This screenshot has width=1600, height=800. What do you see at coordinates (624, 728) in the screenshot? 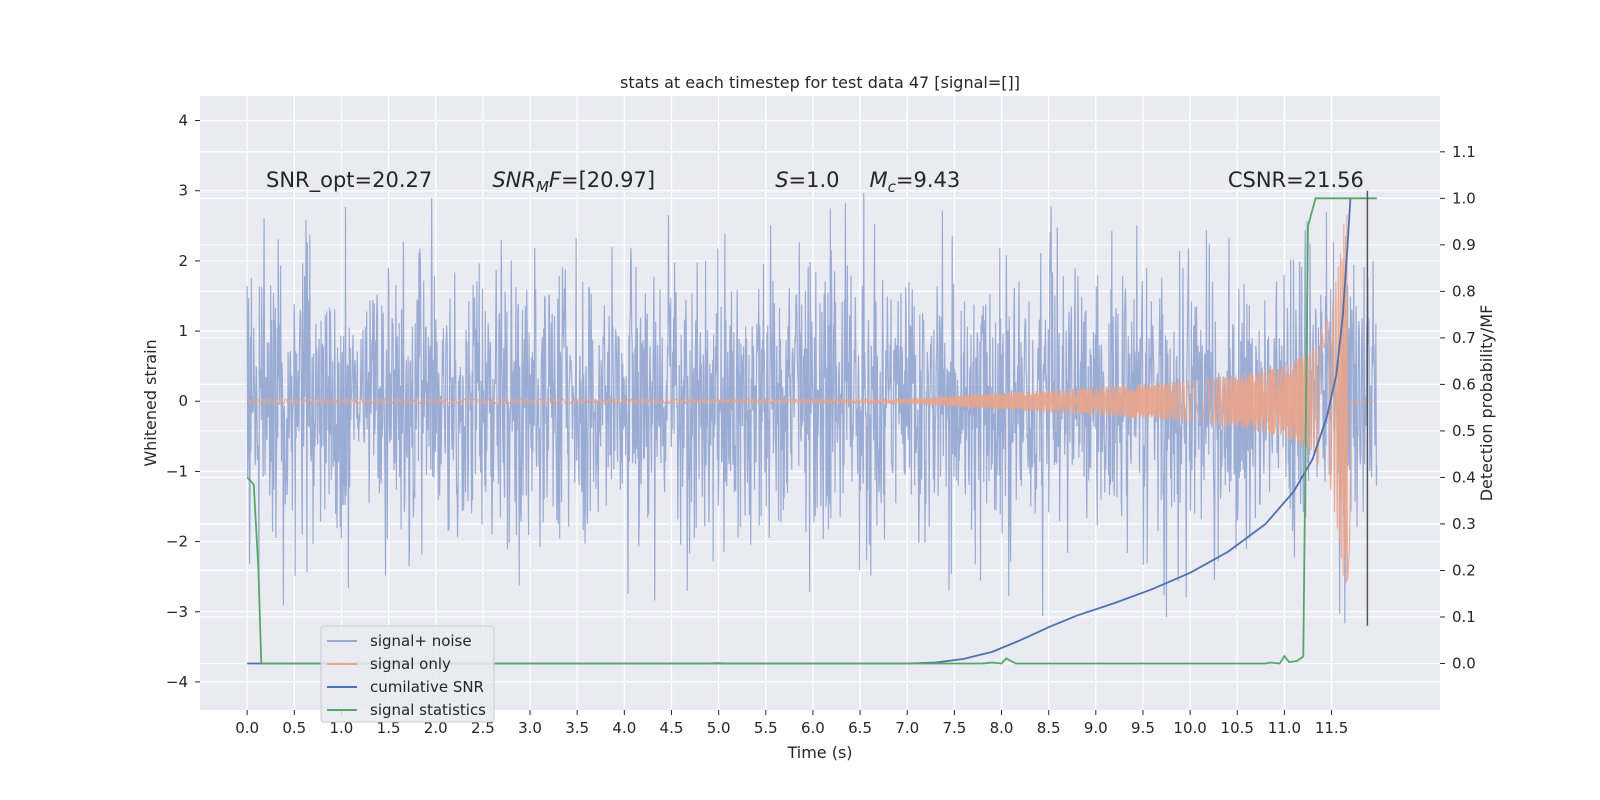
I see `x-tick-label: 4.0` at bounding box center [624, 728].